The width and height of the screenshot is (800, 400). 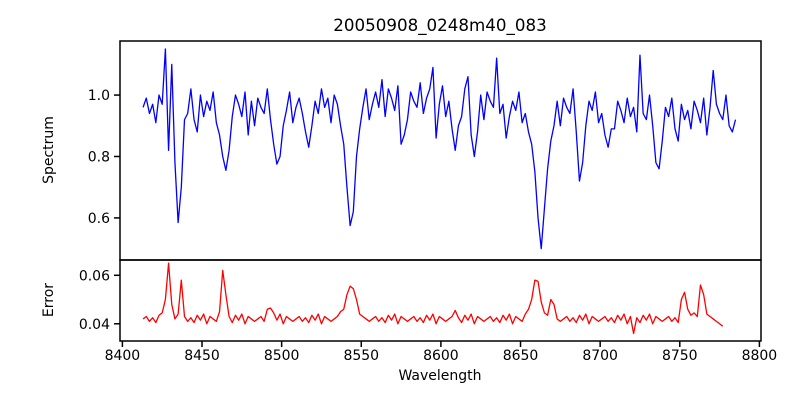 What do you see at coordinates (202, 356) in the screenshot?
I see `x-tick-label: 8450` at bounding box center [202, 356].